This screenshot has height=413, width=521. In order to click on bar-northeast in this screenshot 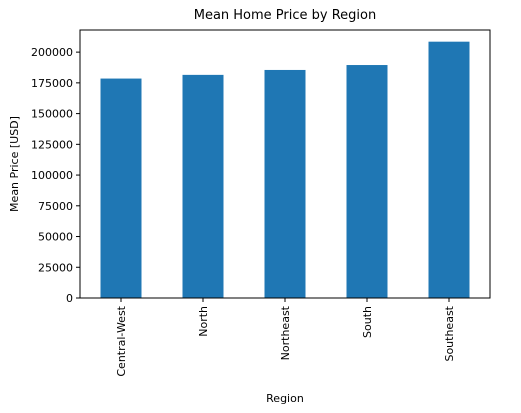, I will do `click(285, 183)`.